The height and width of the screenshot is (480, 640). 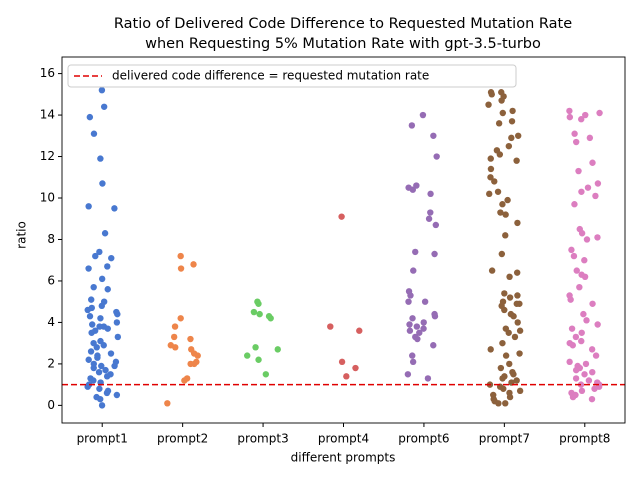 What do you see at coordinates (504, 439) in the screenshot?
I see `x-tick-label: prompt7` at bounding box center [504, 439].